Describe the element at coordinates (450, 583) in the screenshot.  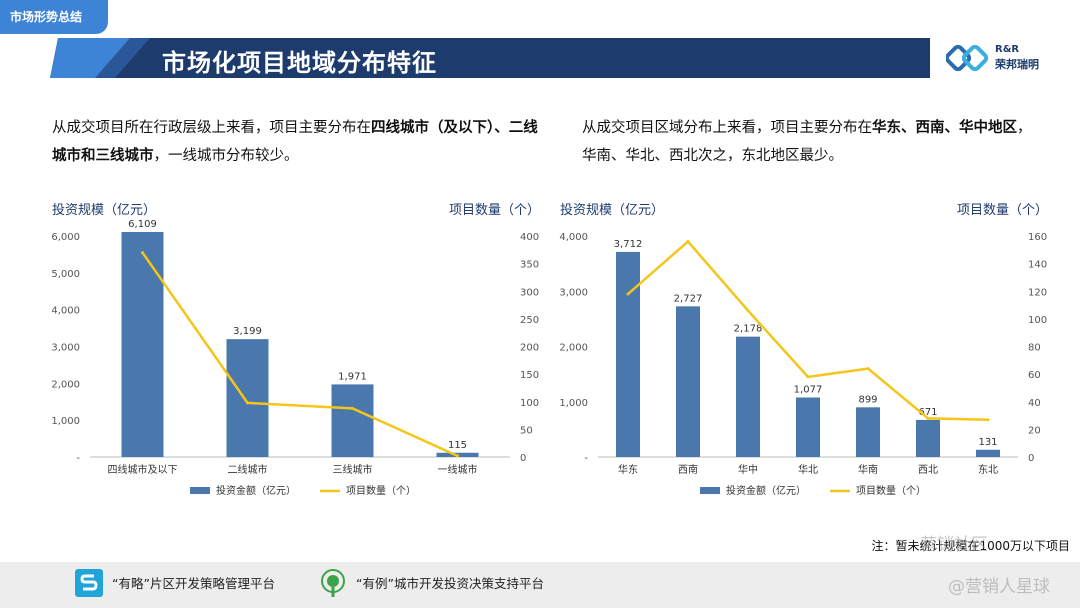
I see `footer-decision-platform: “有例”城市开发投资决策支持平台` at that location.